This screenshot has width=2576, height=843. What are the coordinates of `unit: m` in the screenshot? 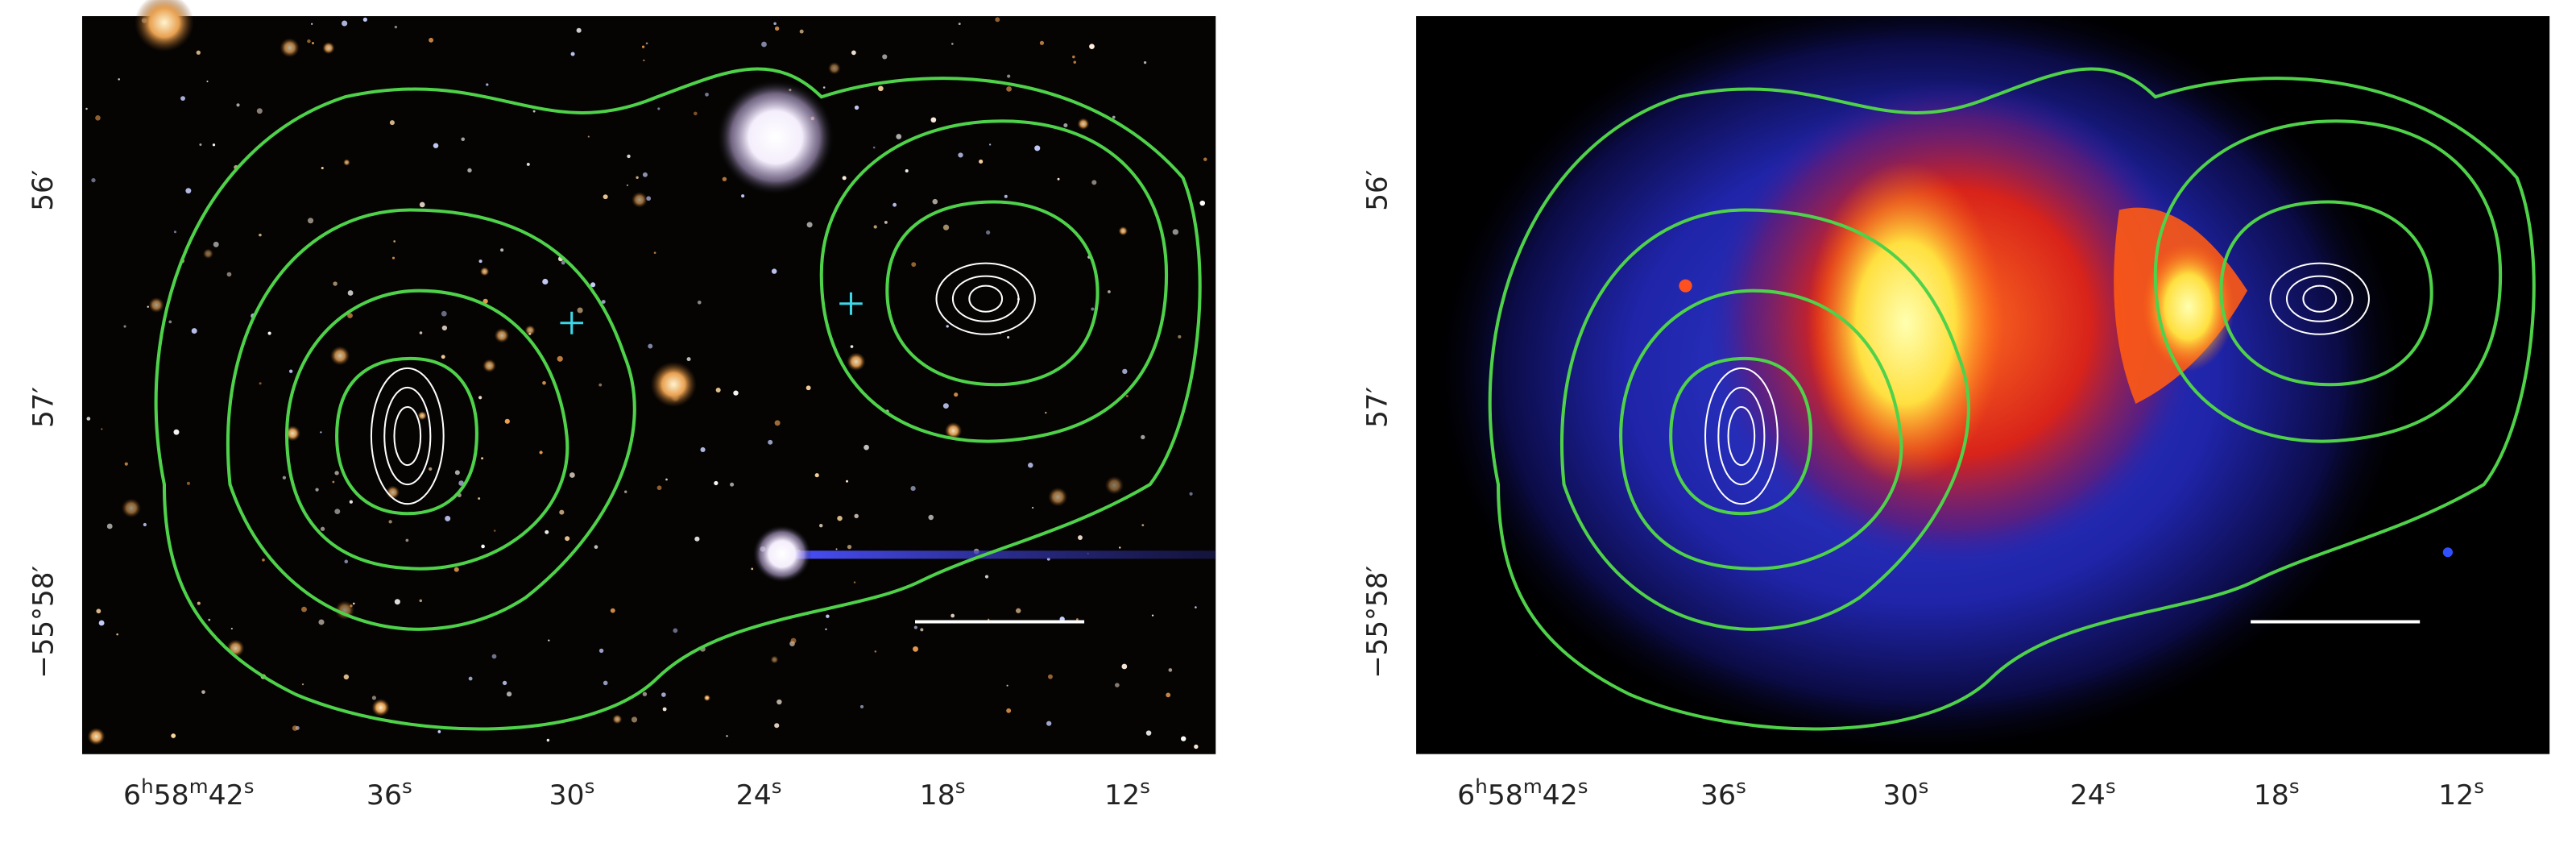 It's located at (1533, 786).